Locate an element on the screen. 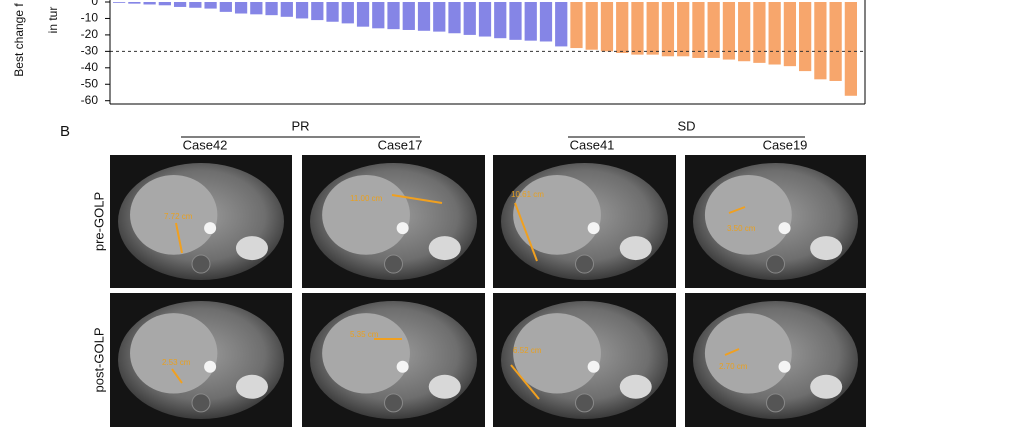 The image size is (1017, 432). mri-image: 3.50 cm is located at coordinates (775, 221).